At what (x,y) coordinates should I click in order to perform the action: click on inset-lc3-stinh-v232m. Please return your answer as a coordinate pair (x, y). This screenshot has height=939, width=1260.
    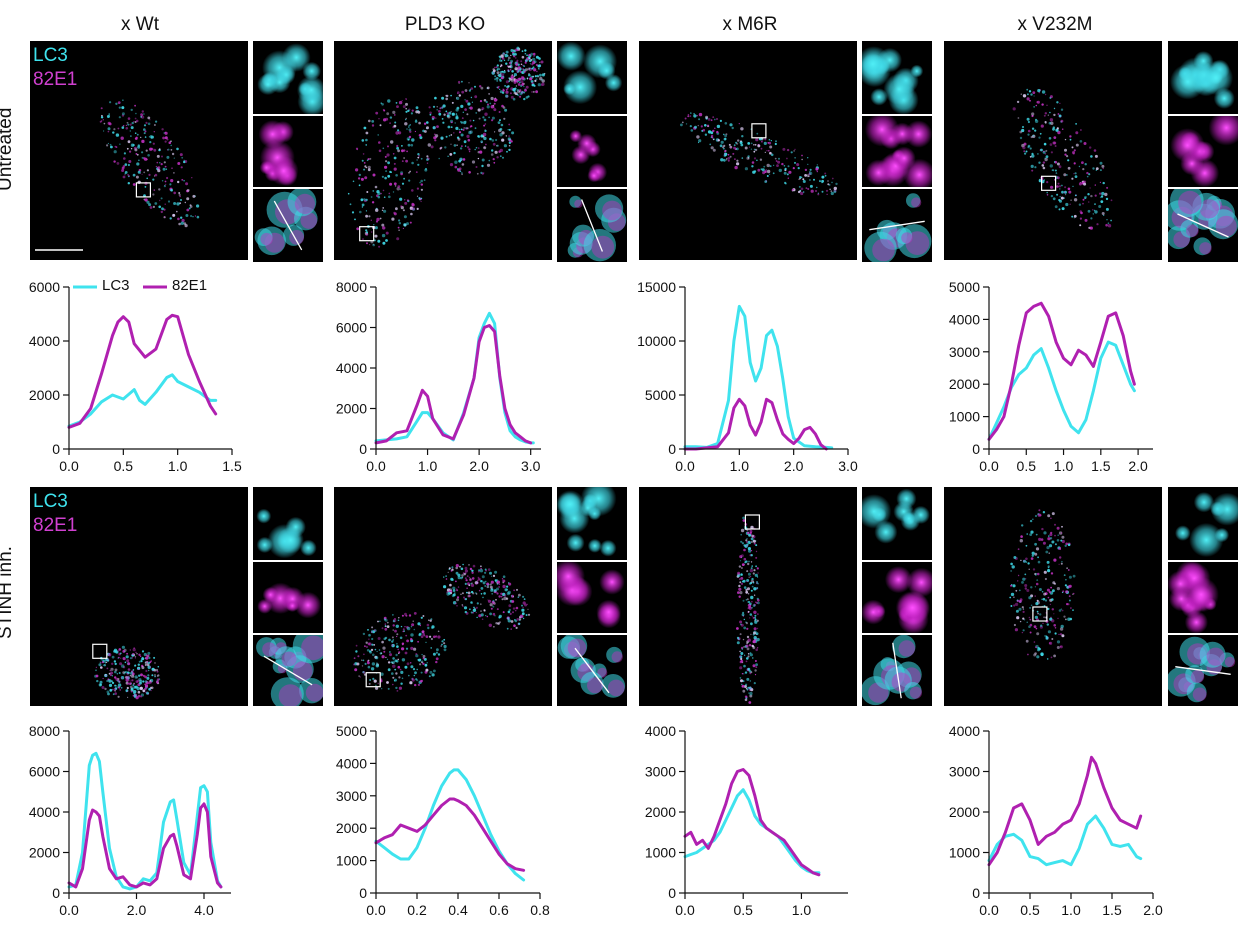
    Looking at the image, I should click on (1203, 523).